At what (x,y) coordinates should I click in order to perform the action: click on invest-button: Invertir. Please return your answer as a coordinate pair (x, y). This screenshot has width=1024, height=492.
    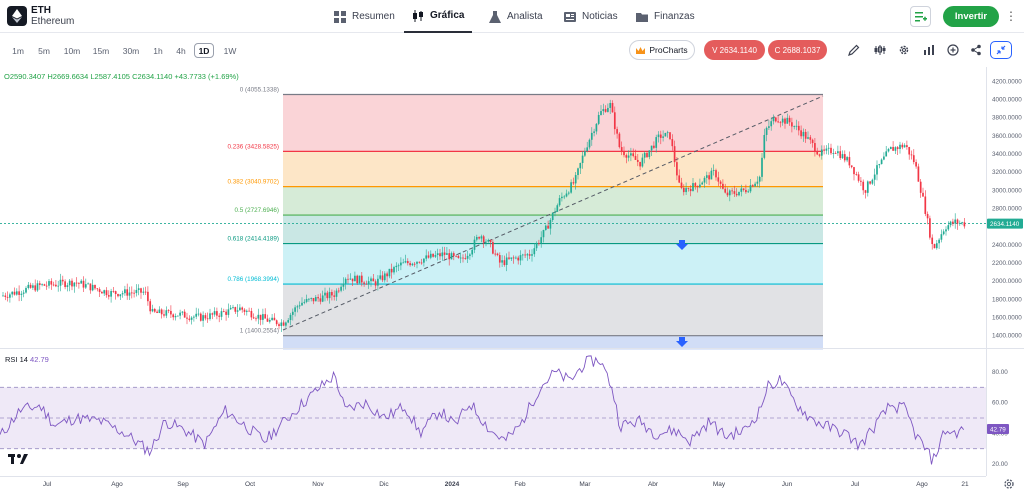
    Looking at the image, I should click on (971, 16).